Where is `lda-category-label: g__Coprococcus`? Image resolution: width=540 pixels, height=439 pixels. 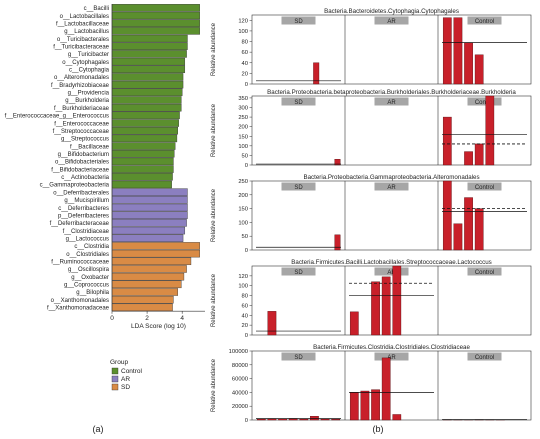 lda-category-label: g__Coprococcus is located at coordinates (86, 286).